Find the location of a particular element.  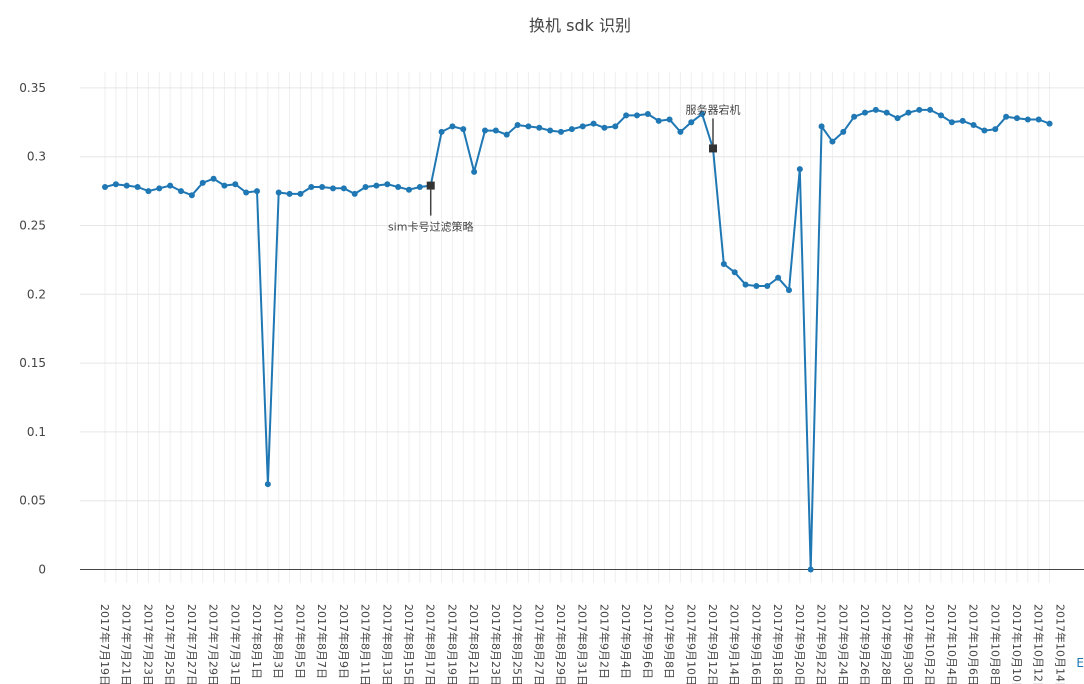

x-tick-label: 2017年7月27日 is located at coordinates (192, 644).